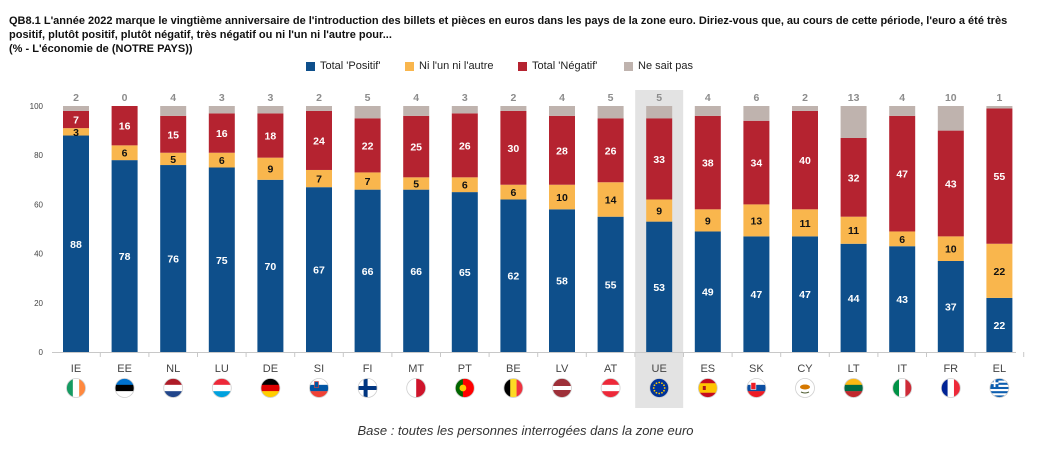  I want to click on sk-flag-icon, so click(756, 388).